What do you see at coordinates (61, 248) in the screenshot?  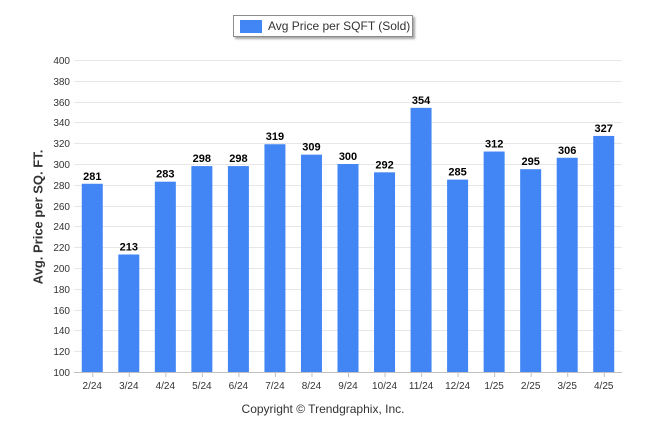 I see `y-tick-label: 220` at bounding box center [61, 248].